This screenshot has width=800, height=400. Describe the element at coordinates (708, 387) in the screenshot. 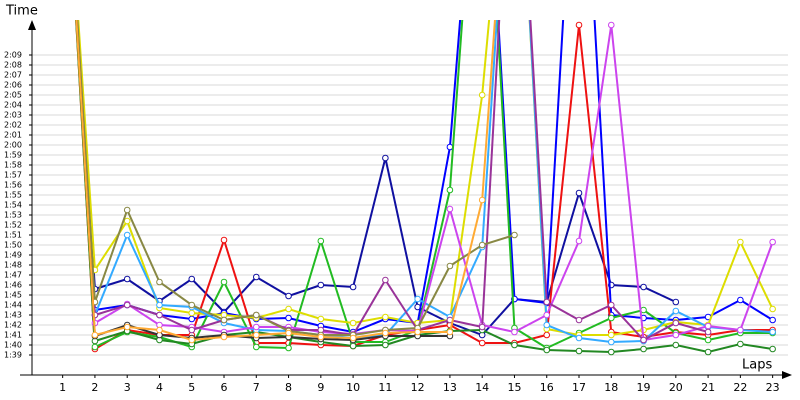

I see `x-tick-label: 21` at that location.